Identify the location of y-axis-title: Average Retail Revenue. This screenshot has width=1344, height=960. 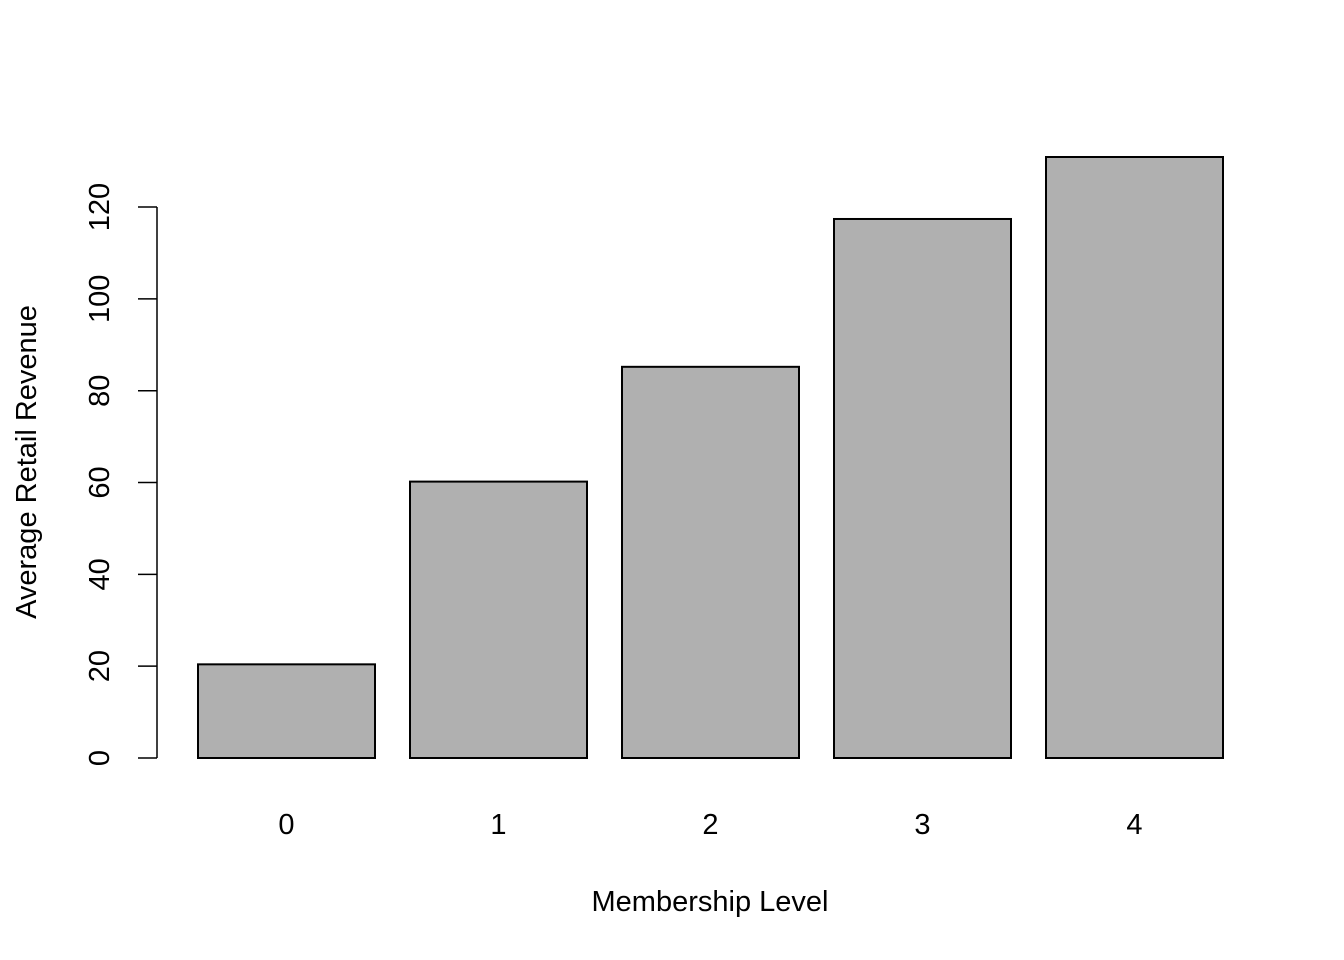
(27, 462).